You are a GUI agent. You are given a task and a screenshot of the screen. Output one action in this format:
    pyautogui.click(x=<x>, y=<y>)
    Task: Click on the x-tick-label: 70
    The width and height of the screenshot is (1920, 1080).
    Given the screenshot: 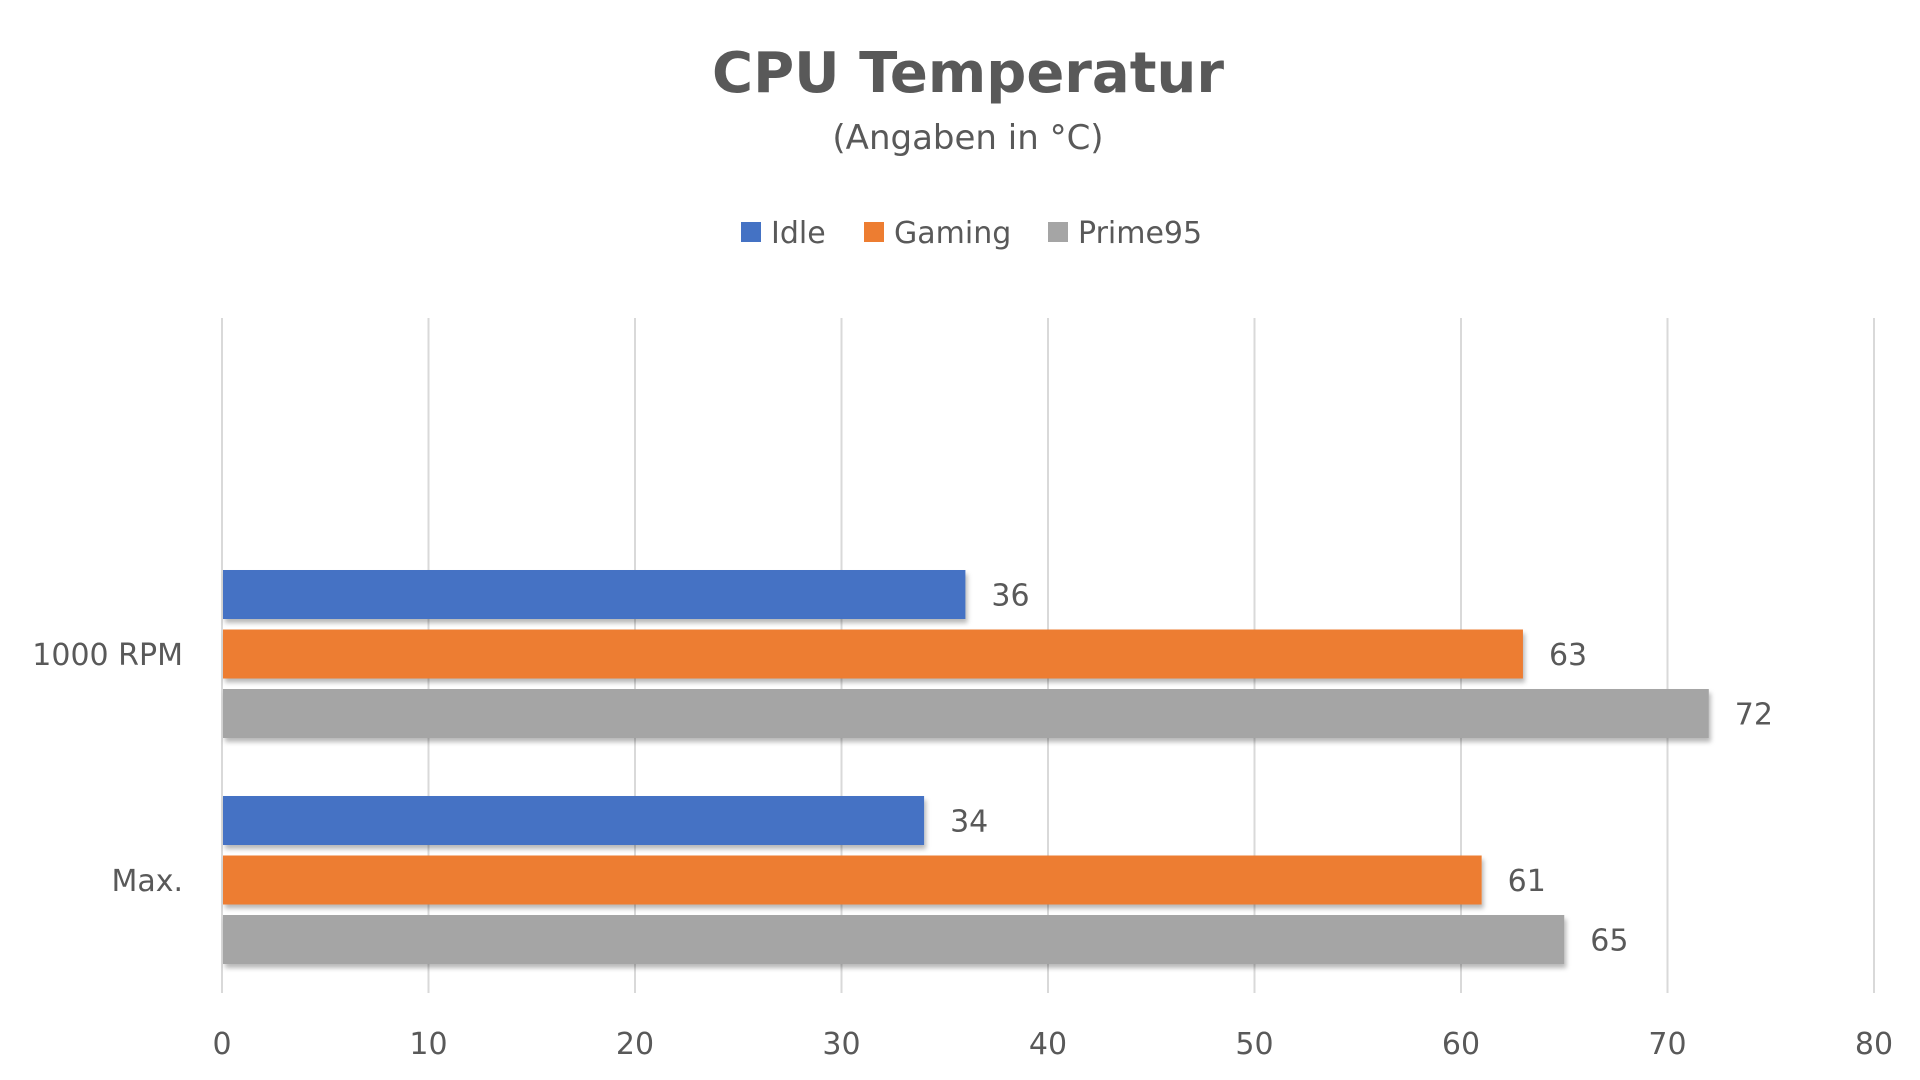 What is the action you would take?
    pyautogui.click(x=1667, y=1044)
    